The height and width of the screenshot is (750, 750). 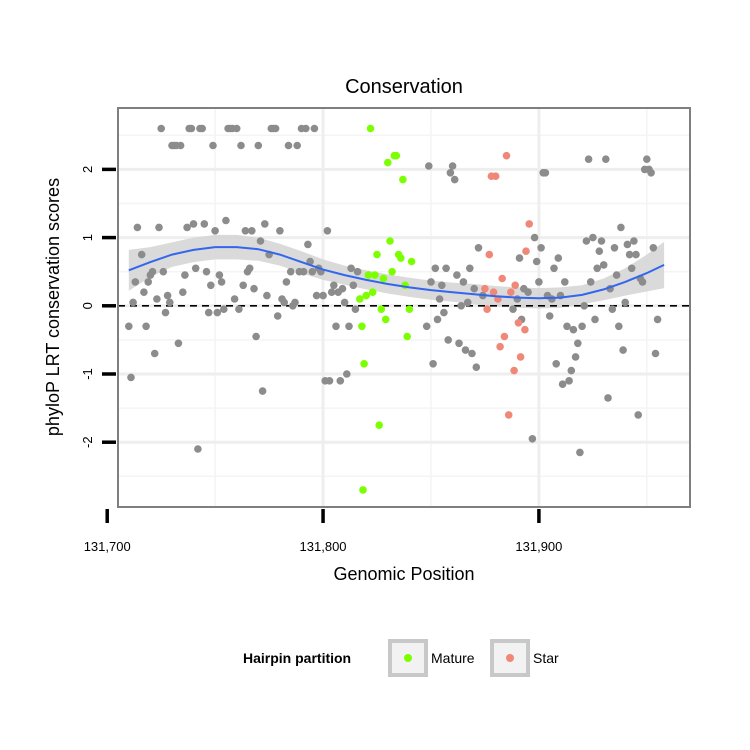 I want to click on legend-mature-marker, so click(x=408, y=658).